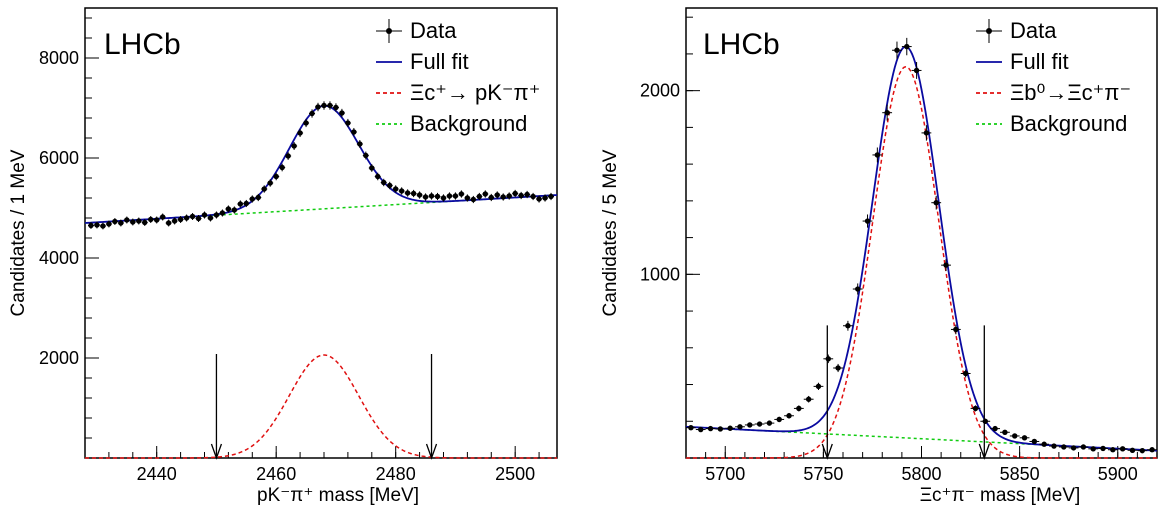  What do you see at coordinates (660, 274) in the screenshot?
I see `y-tick-label: 1000` at bounding box center [660, 274].